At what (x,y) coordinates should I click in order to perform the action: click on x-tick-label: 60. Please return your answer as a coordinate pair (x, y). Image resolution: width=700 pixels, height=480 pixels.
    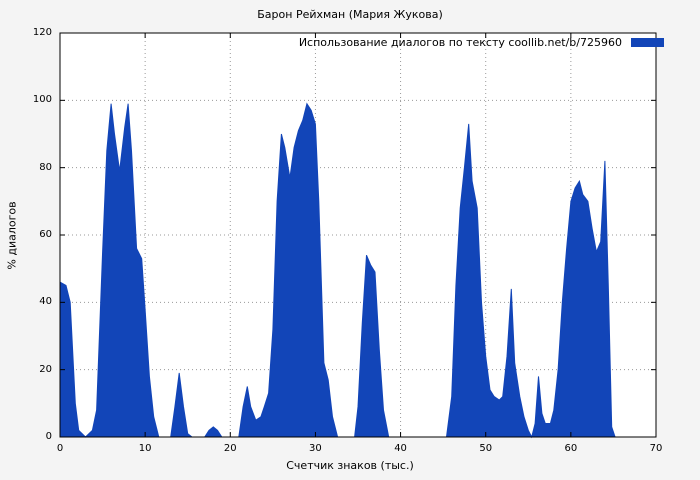
    Looking at the image, I should click on (571, 448).